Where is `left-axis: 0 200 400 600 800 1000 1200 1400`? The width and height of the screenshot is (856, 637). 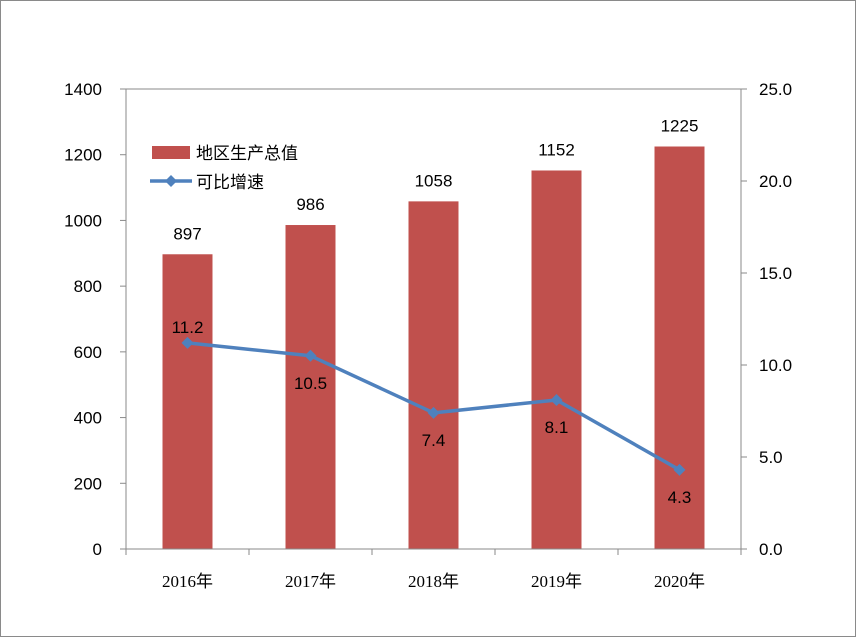 left-axis: 0 200 400 600 800 1000 1200 1400 is located at coordinates (95, 319).